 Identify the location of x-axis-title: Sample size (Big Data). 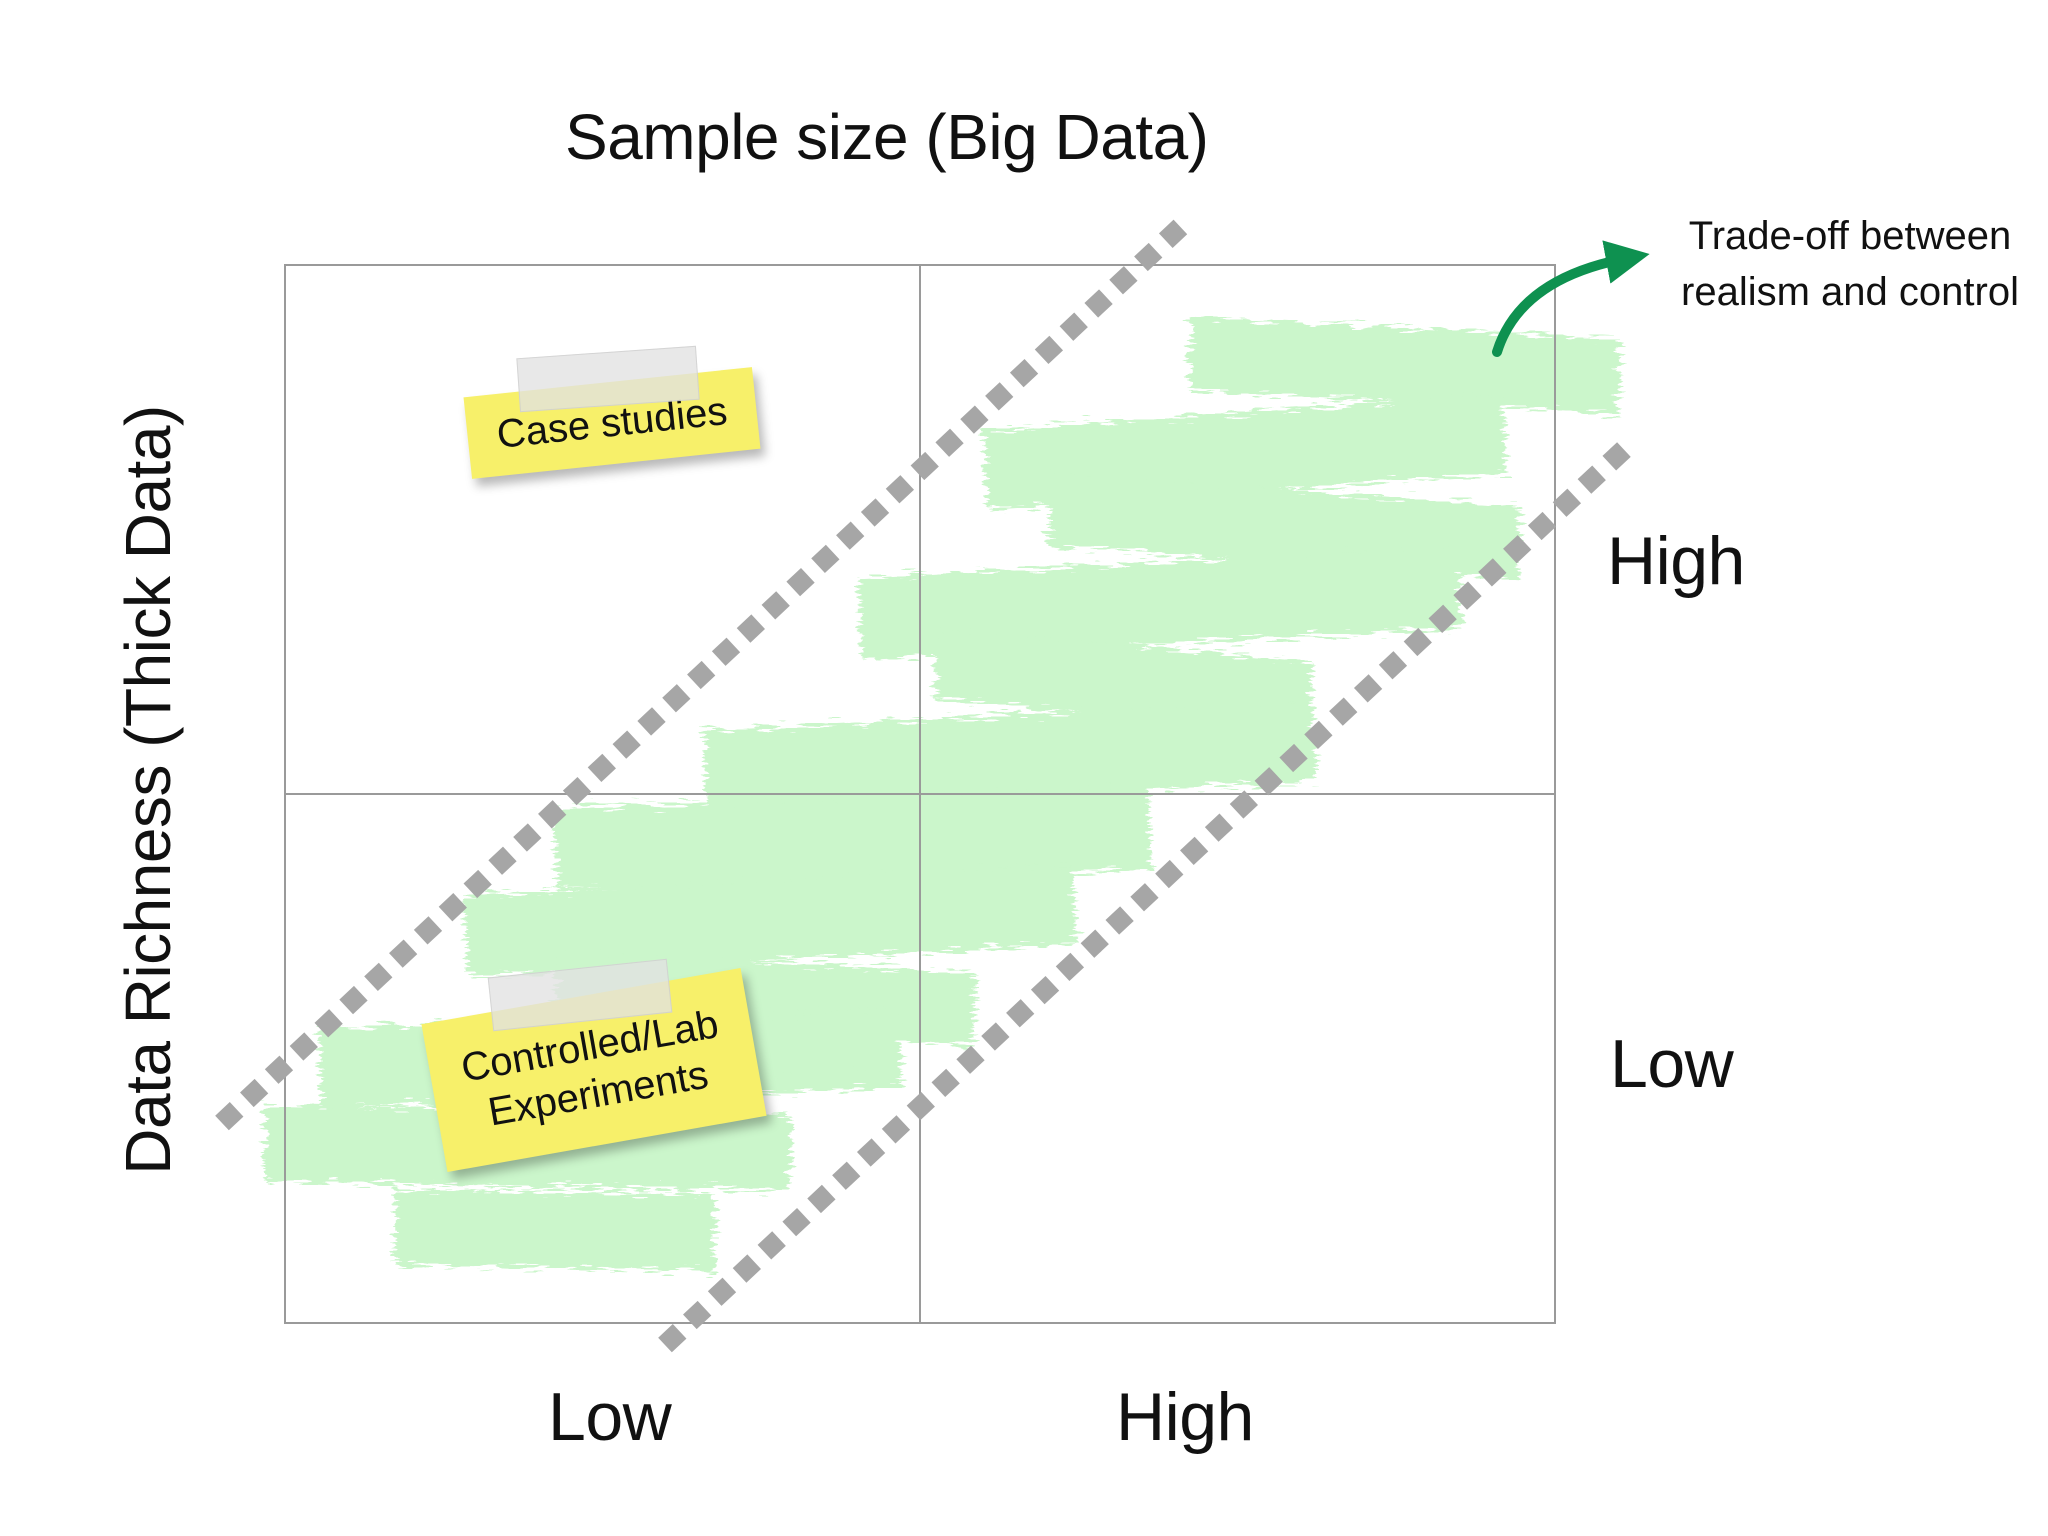
(887, 137).